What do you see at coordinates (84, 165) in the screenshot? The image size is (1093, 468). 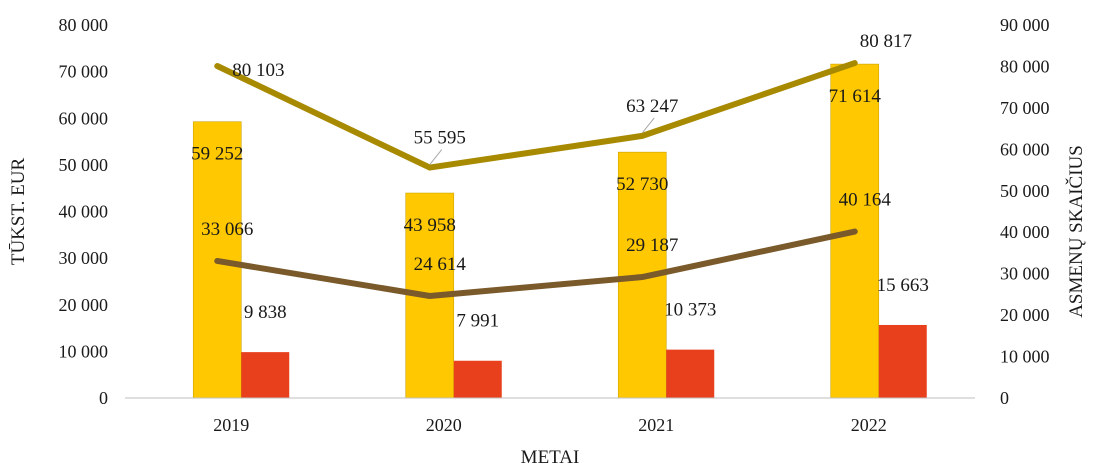 I see `y-tick-label: 50 000` at bounding box center [84, 165].